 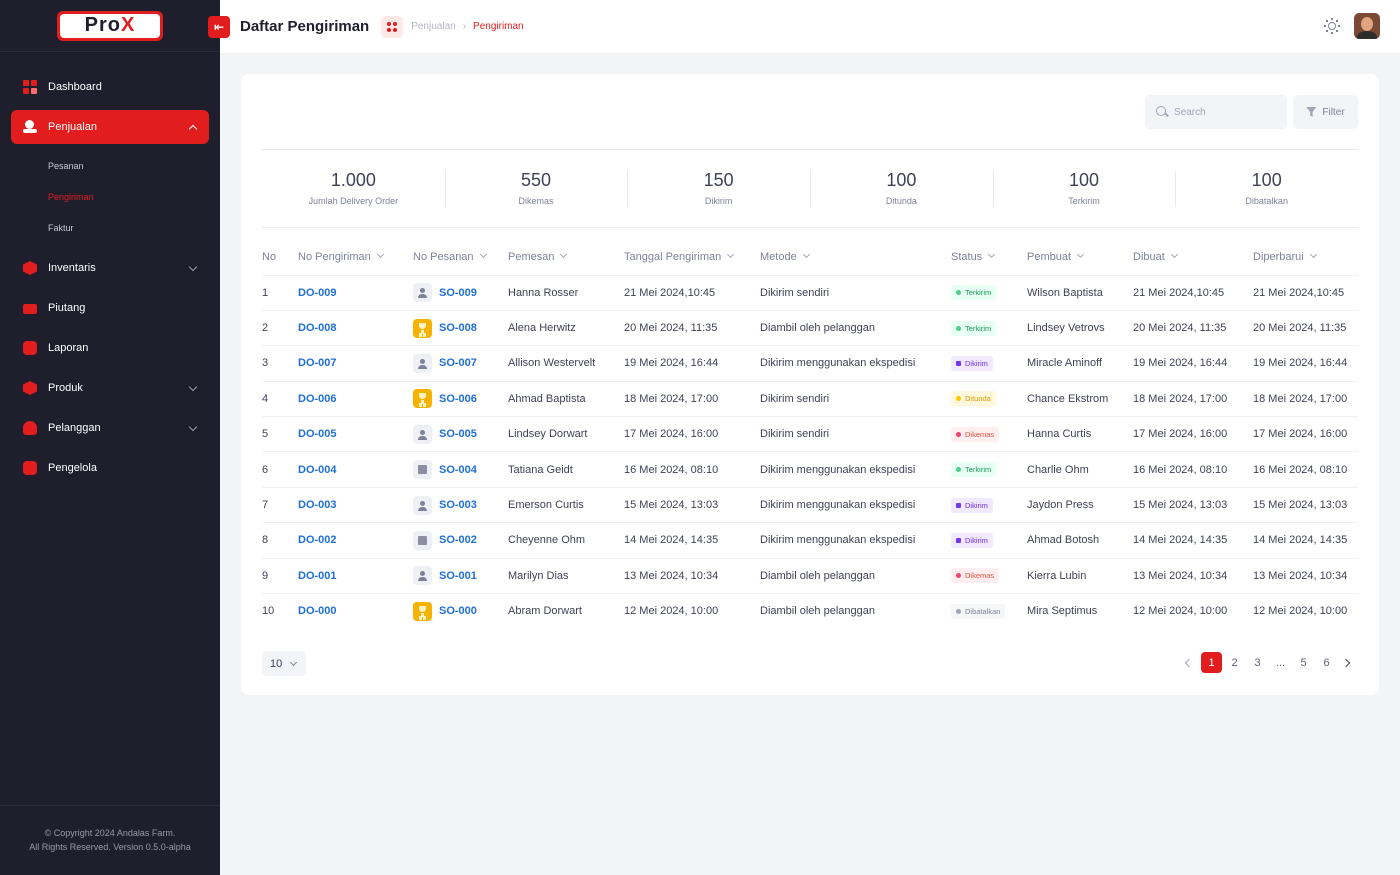 I want to click on delivery-number-link: DO-003, so click(x=317, y=505).